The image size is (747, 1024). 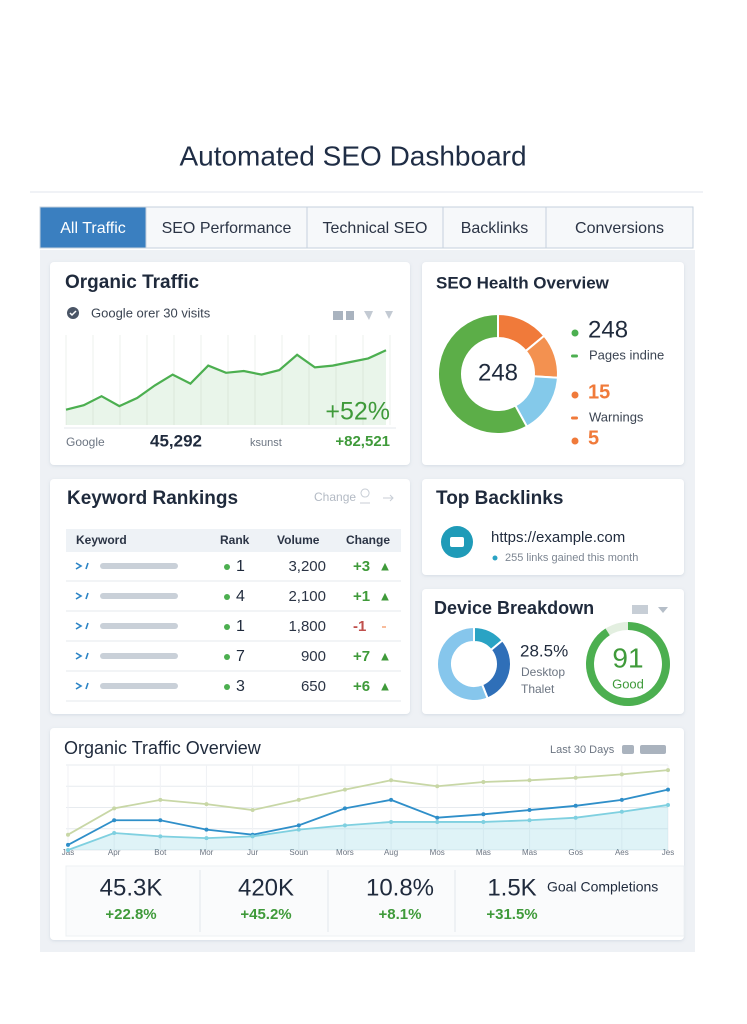 What do you see at coordinates (130, 914) in the screenshot?
I see `kpi-change: +22.8%` at bounding box center [130, 914].